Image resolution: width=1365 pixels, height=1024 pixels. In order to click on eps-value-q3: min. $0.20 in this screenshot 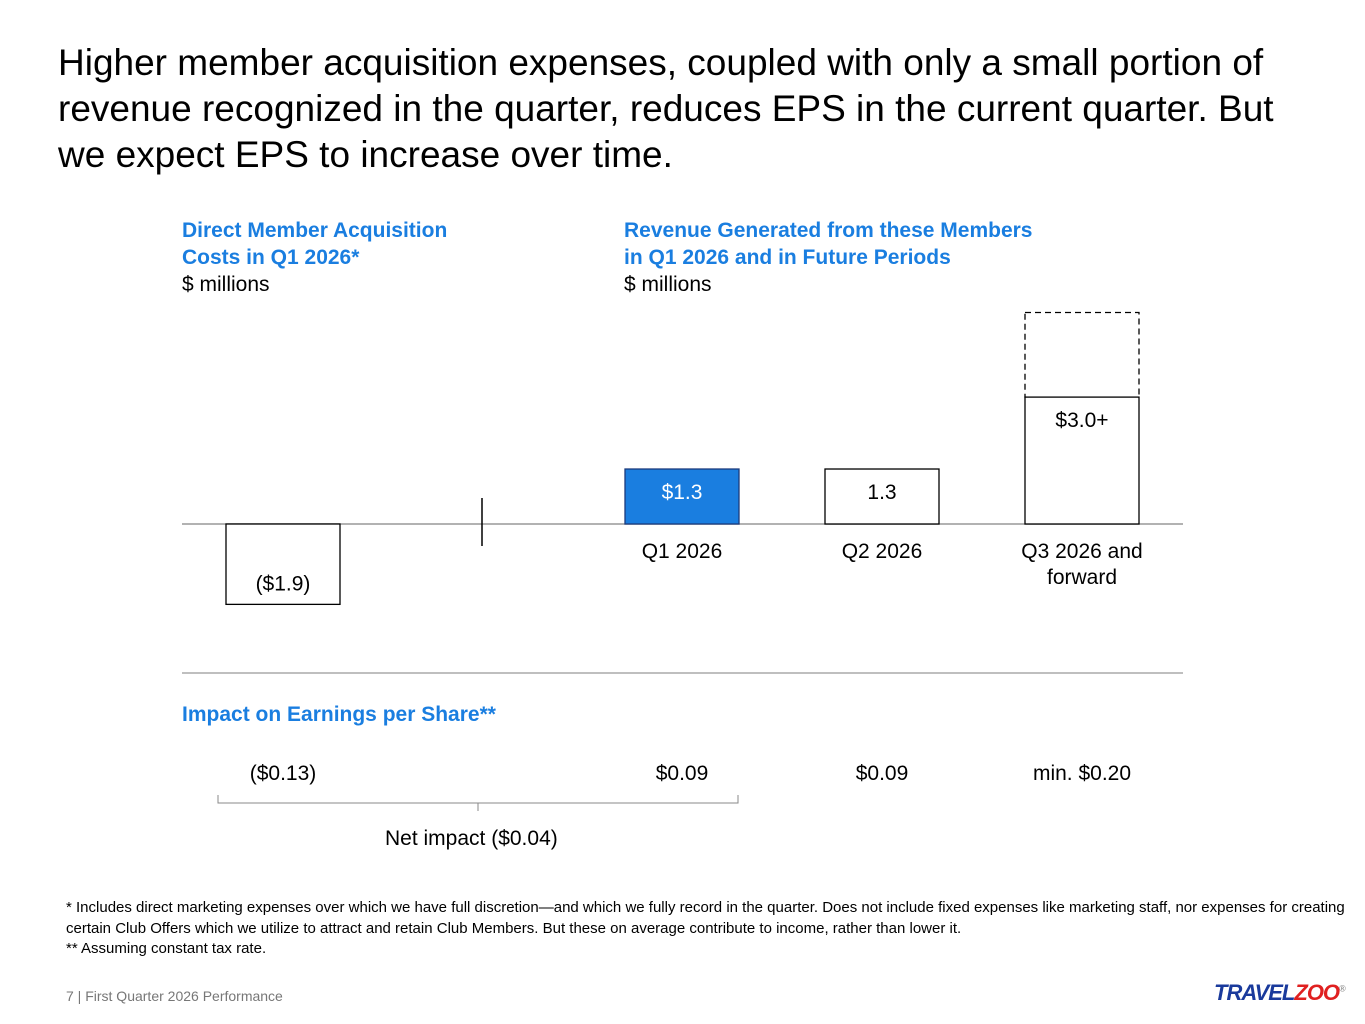, I will do `click(1082, 773)`.